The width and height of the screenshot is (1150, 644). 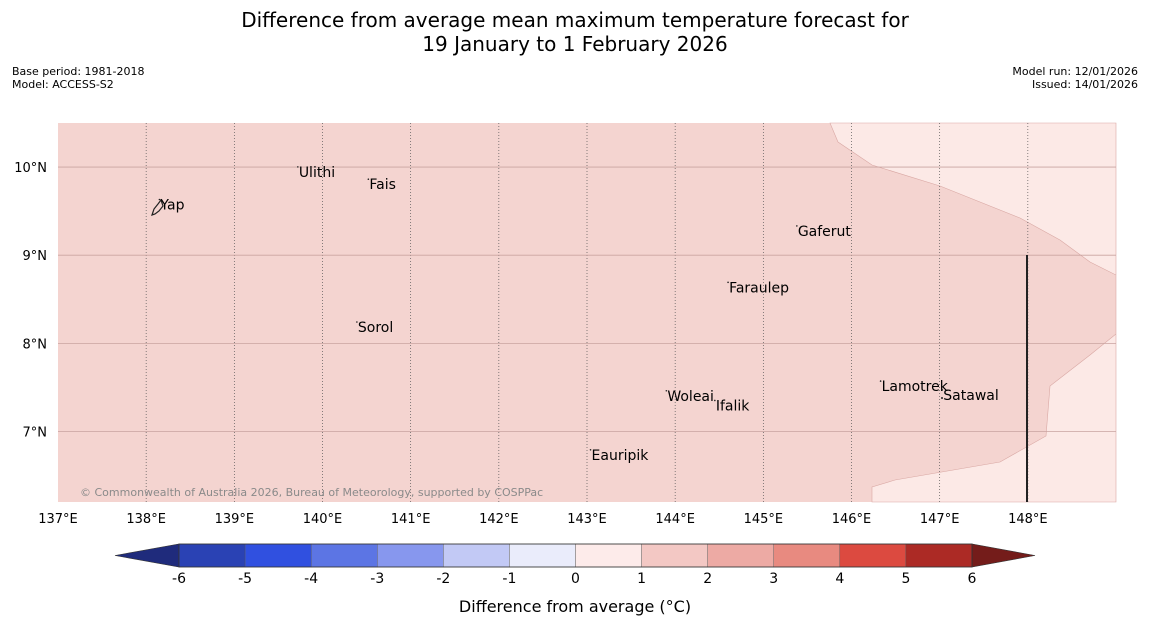 I want to click on colorbar-tick-label: -4, so click(x=311, y=579).